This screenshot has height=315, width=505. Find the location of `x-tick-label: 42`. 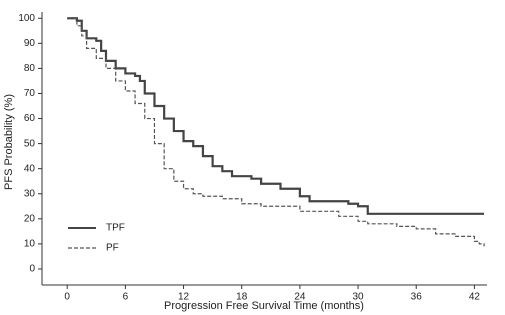

x-tick-label: 42 is located at coordinates (475, 297).